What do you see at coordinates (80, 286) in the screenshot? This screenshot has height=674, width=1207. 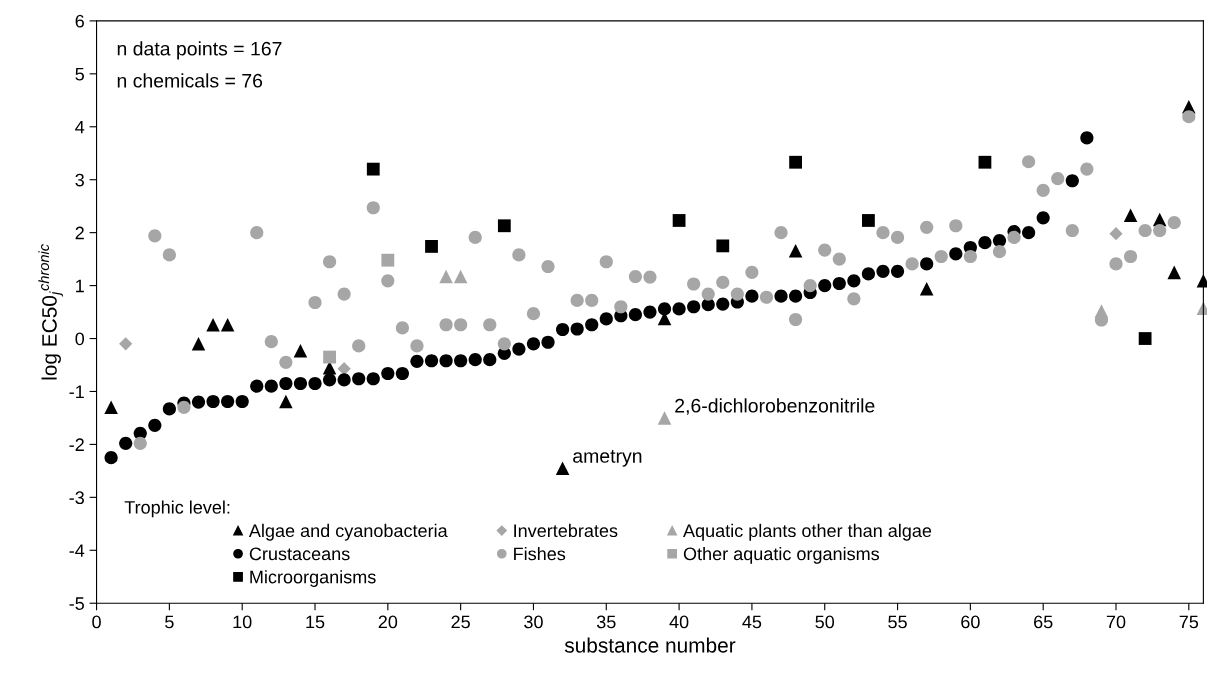 I see `y-tick-label: 1` at bounding box center [80, 286].